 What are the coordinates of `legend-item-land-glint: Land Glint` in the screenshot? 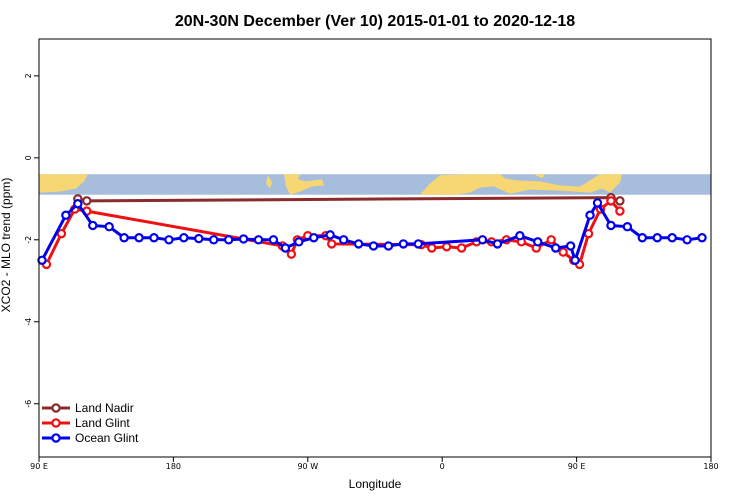 It's located at (86, 423).